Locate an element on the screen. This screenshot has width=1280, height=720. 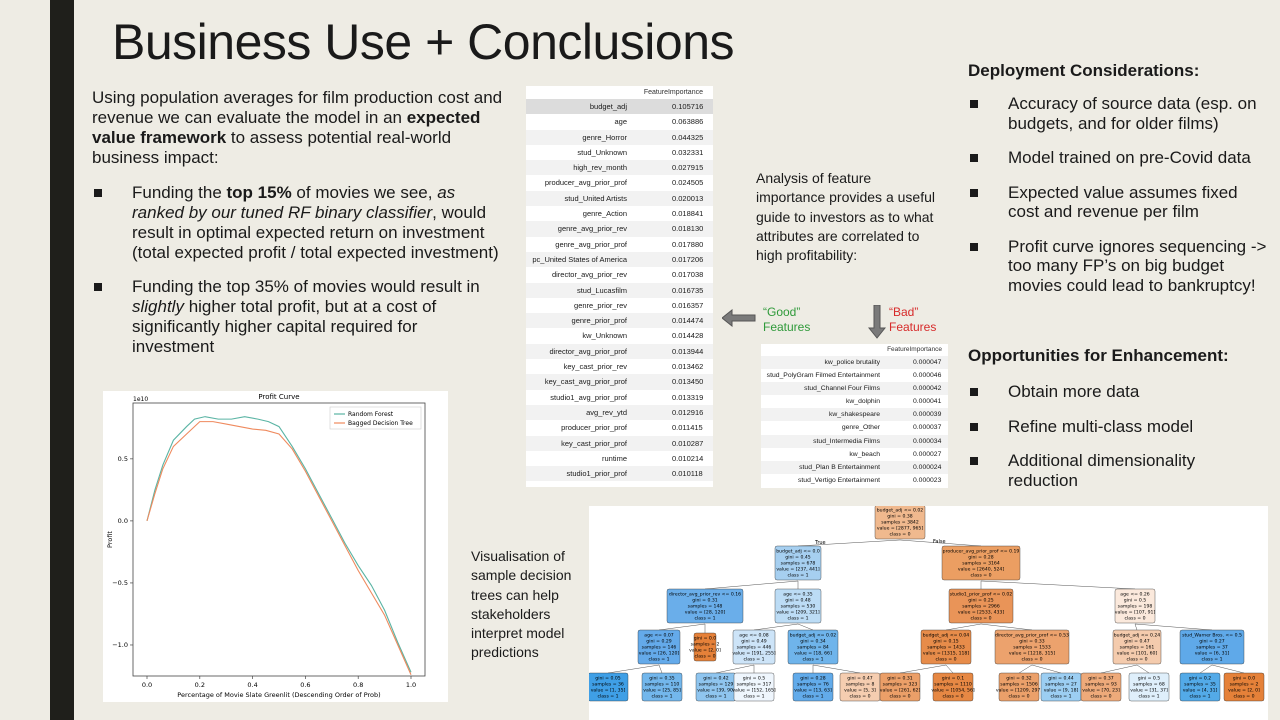
feature-row: stud_Lucasfilm 0.016735 is located at coordinates (619, 290).